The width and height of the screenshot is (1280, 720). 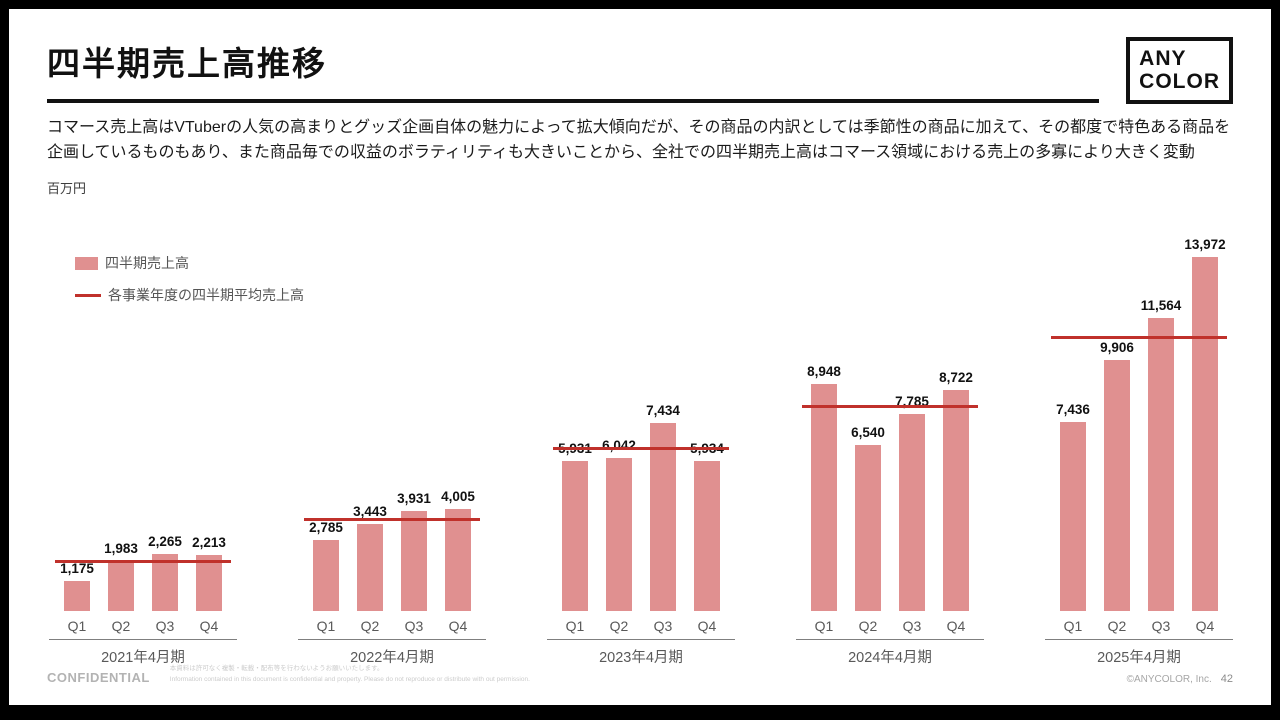 I want to click on plot-area: 2,785 3,443 3,931 4,005, so click(x=392, y=416).